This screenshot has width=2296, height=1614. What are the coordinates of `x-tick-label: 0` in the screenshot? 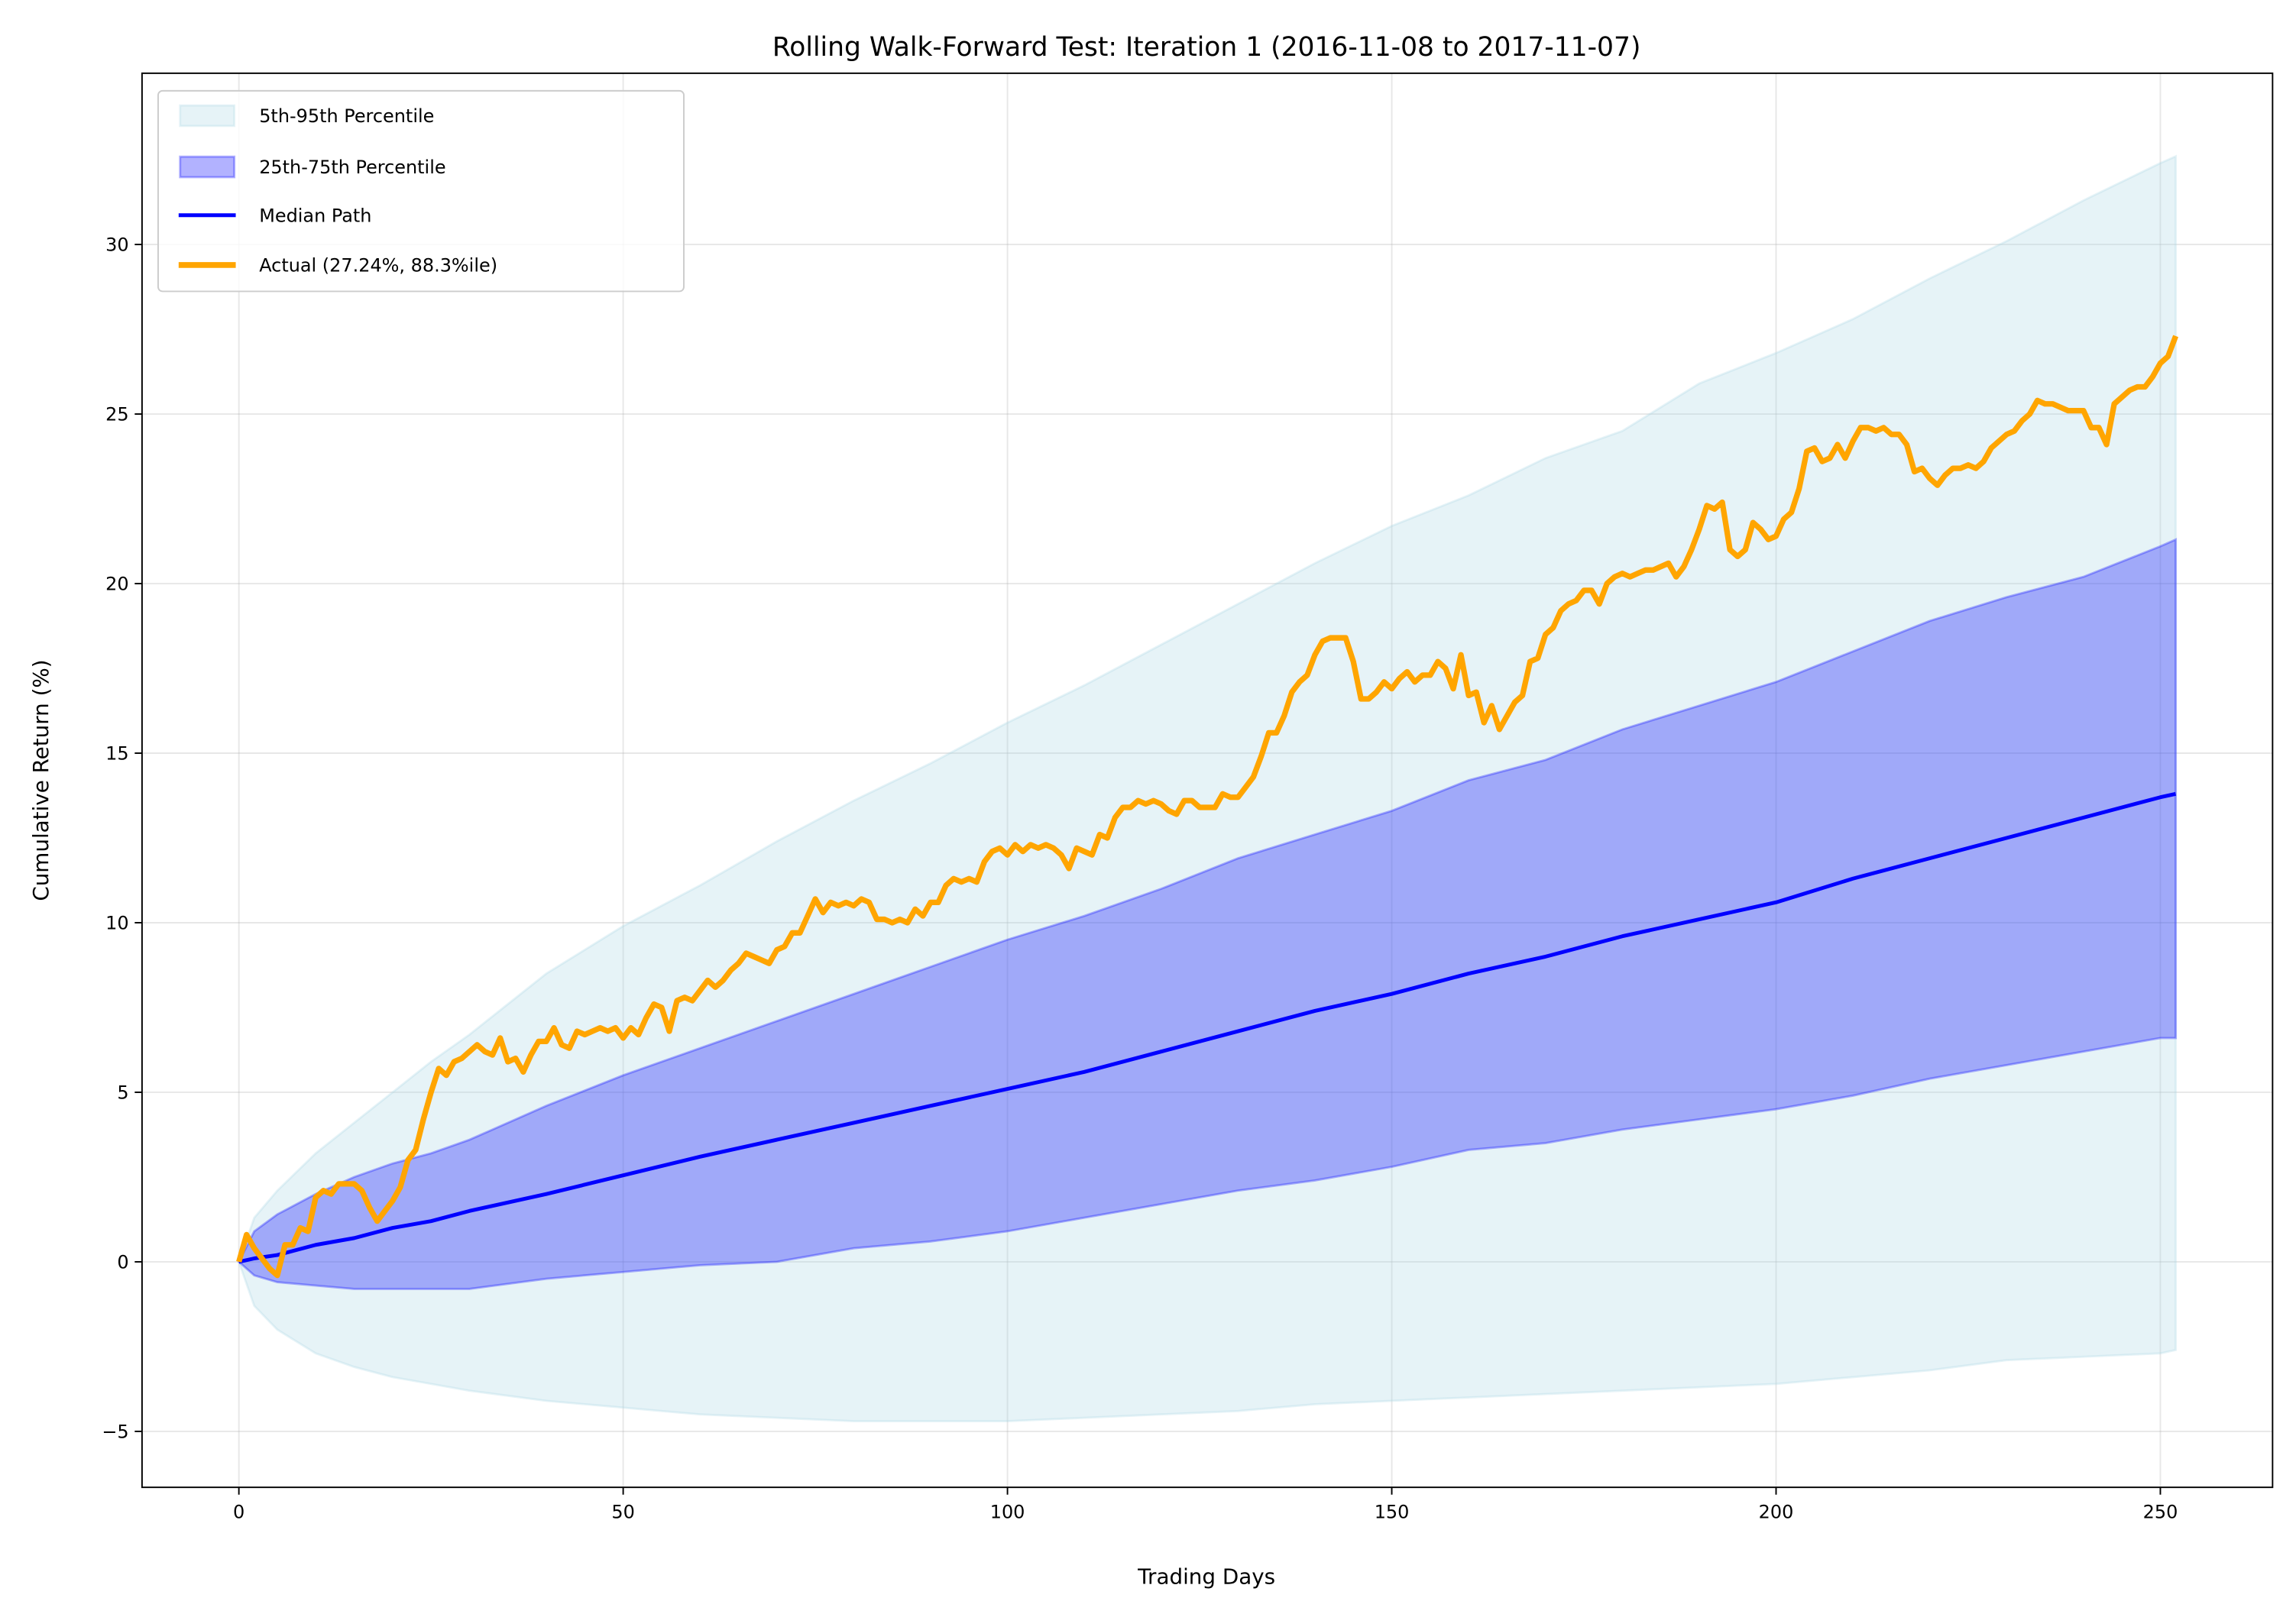 It's located at (239, 1511).